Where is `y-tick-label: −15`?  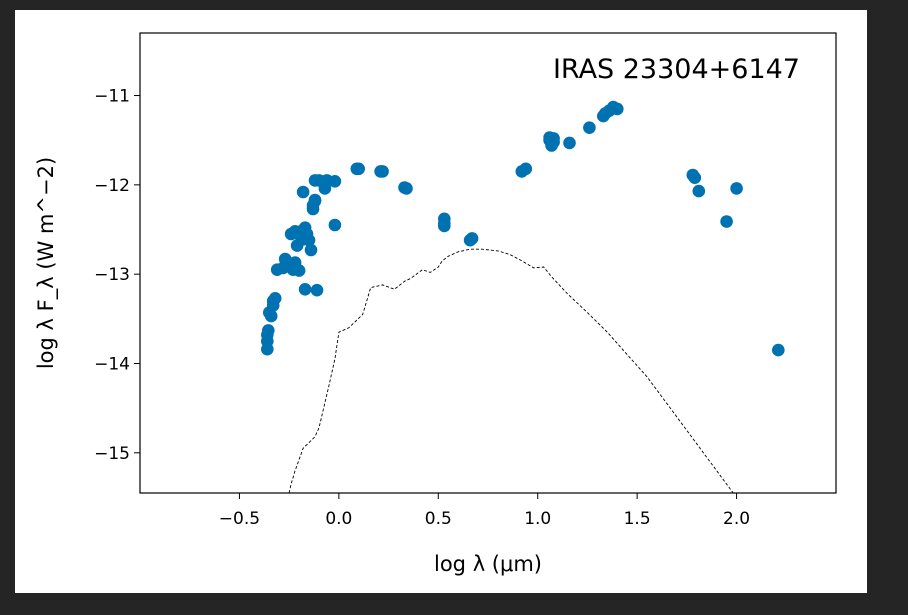
y-tick-label: −15 is located at coordinates (112, 454).